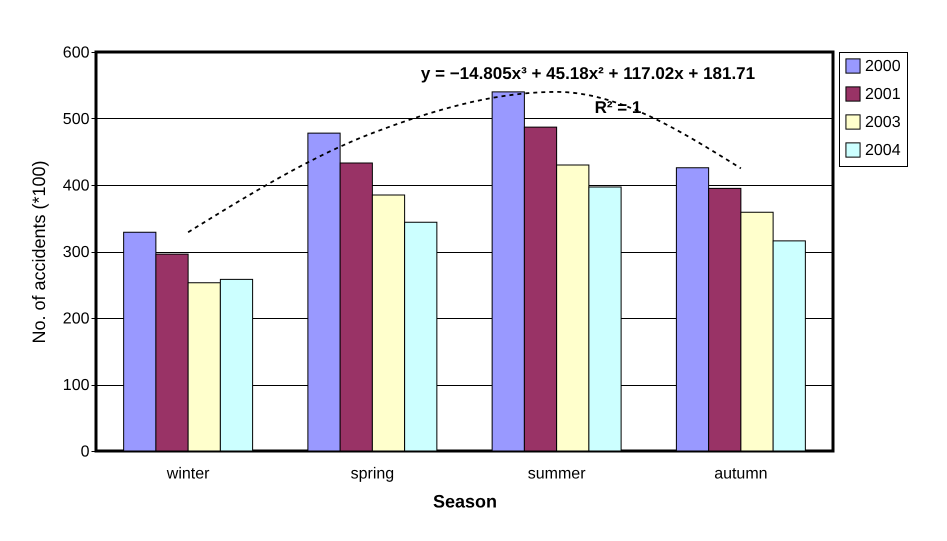 The height and width of the screenshot is (541, 947). Describe the element at coordinates (741, 474) in the screenshot. I see `x-tick-label: autumn` at that location.